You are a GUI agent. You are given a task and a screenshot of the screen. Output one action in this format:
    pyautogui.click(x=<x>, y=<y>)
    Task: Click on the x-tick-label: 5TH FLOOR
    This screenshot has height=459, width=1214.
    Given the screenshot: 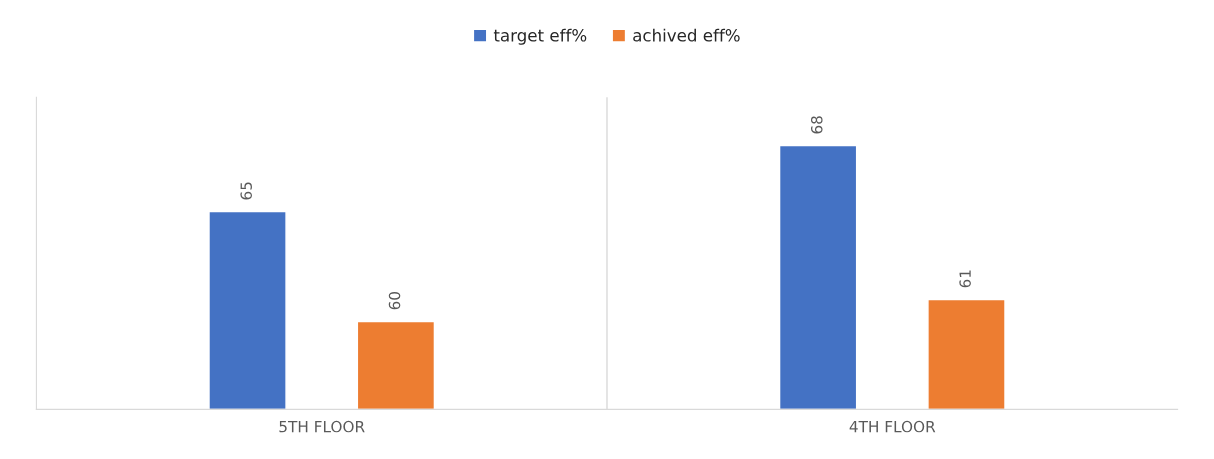 What is the action you would take?
    pyautogui.click(x=322, y=426)
    